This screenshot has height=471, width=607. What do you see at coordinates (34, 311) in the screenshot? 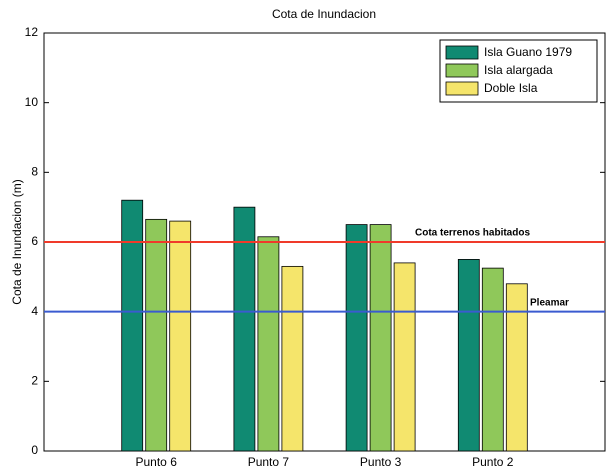
I see `y-tick-label: 4` at bounding box center [34, 311].